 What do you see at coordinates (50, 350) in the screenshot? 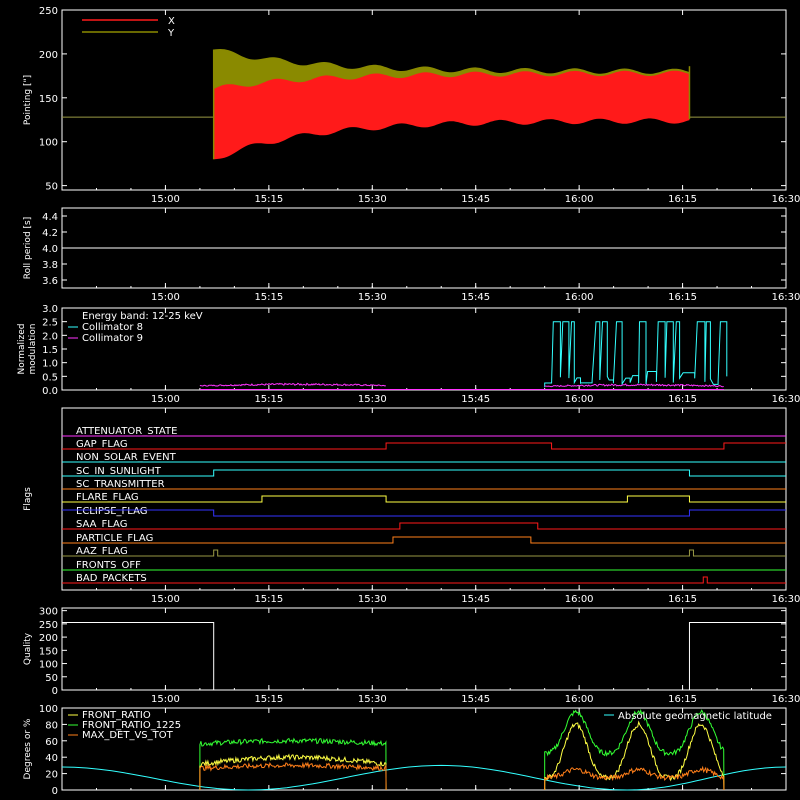
I see `y-tick-label: 1.5` at bounding box center [50, 350].